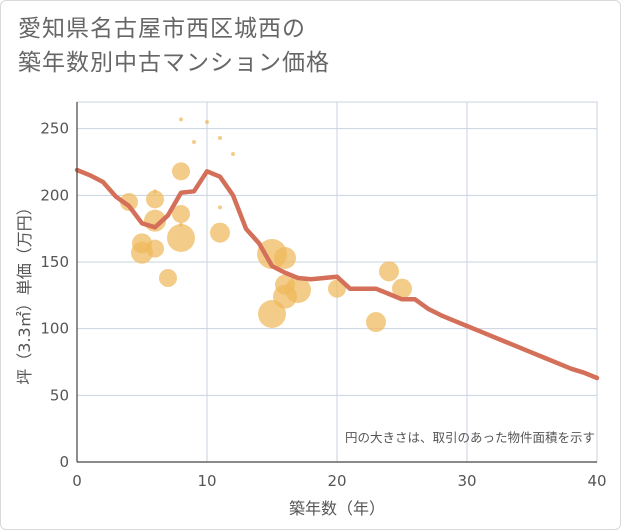 This screenshot has height=530, width=621. What do you see at coordinates (77, 481) in the screenshot?
I see `x-tick-label: 0` at bounding box center [77, 481].